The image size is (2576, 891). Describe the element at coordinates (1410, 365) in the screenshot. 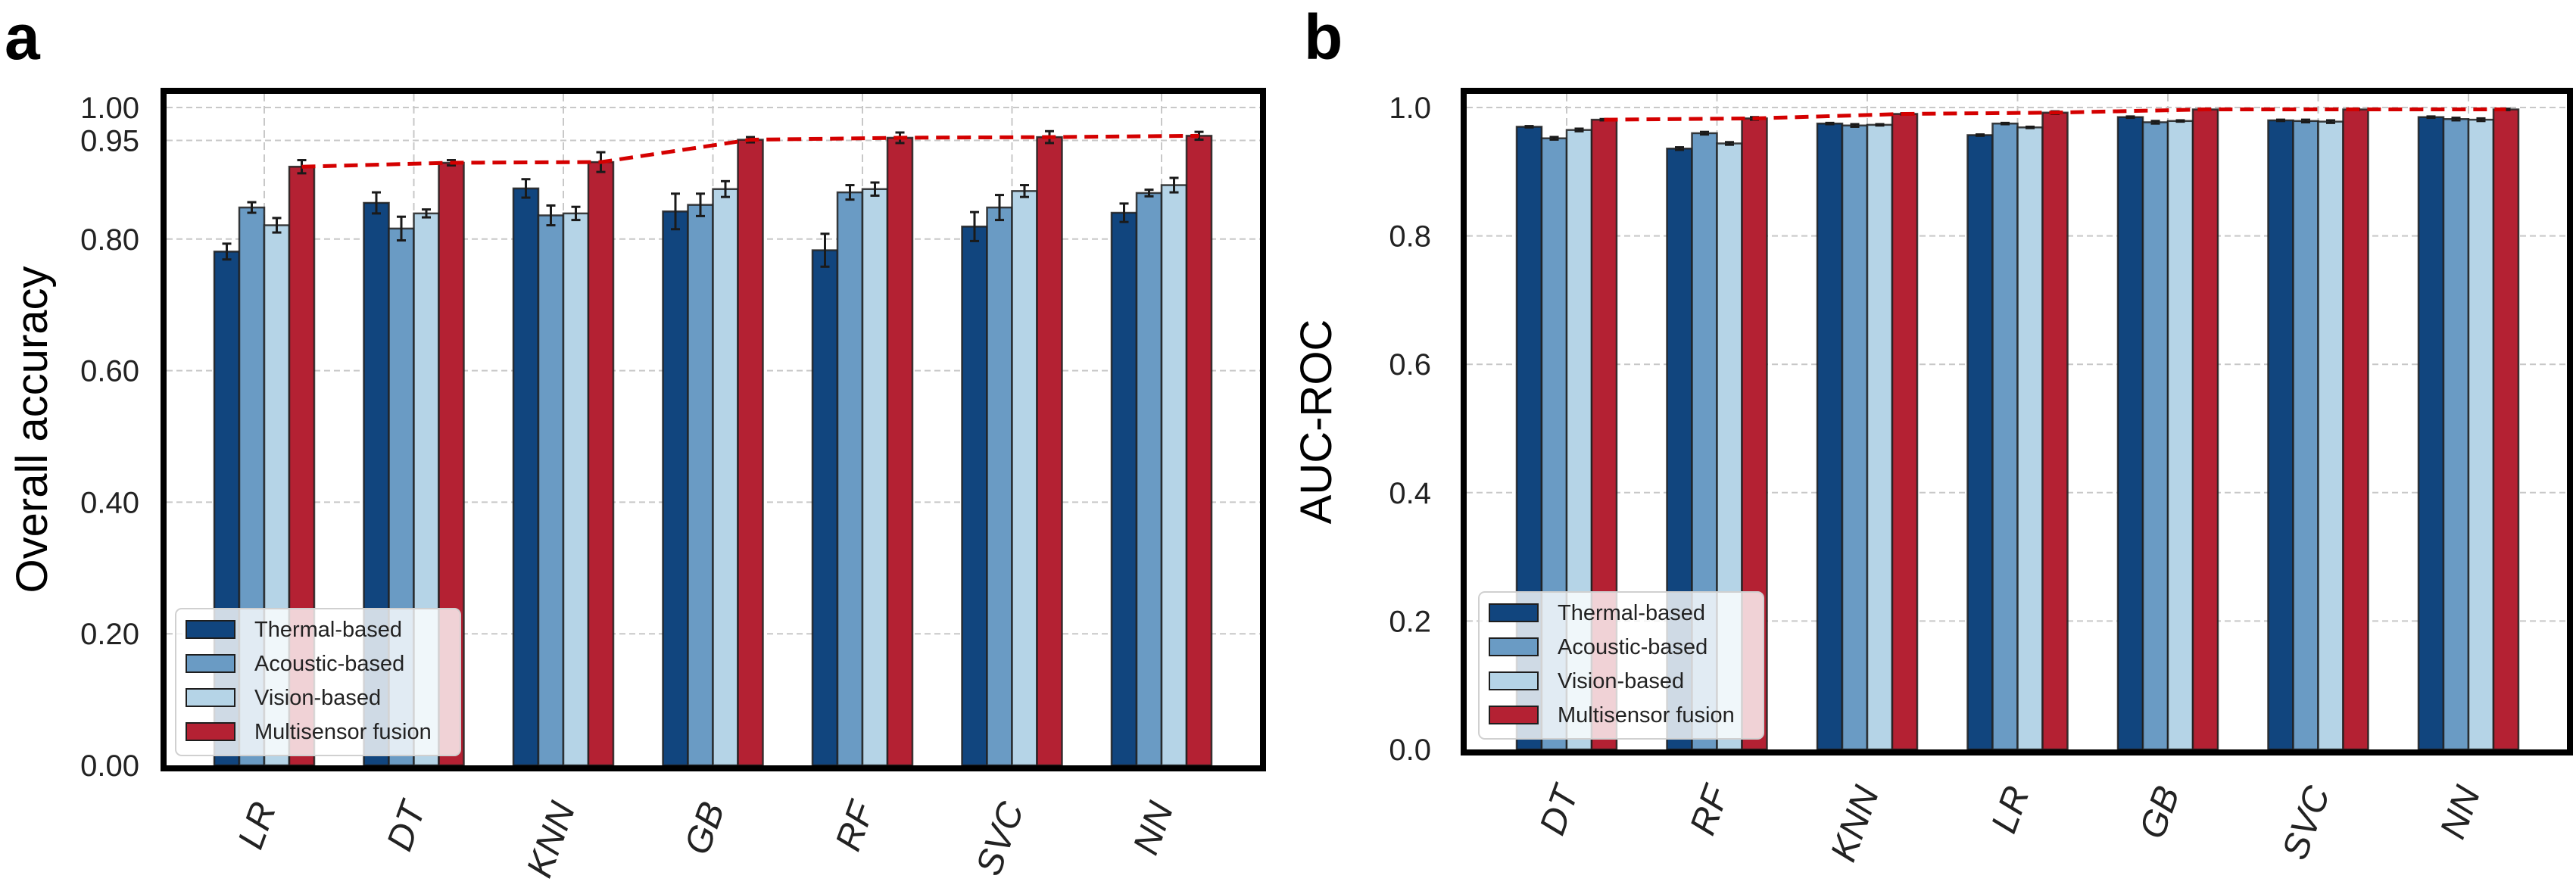

I see `y-tick-label: 0.6` at that location.